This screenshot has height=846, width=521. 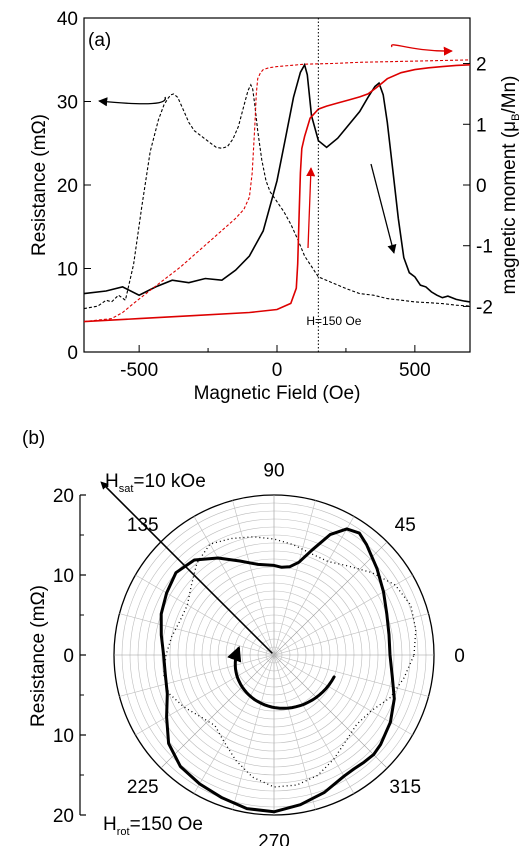 What do you see at coordinates (38, 656) in the screenshot?
I see `y-axis-title-b: Resistance (mΩ)` at bounding box center [38, 656].